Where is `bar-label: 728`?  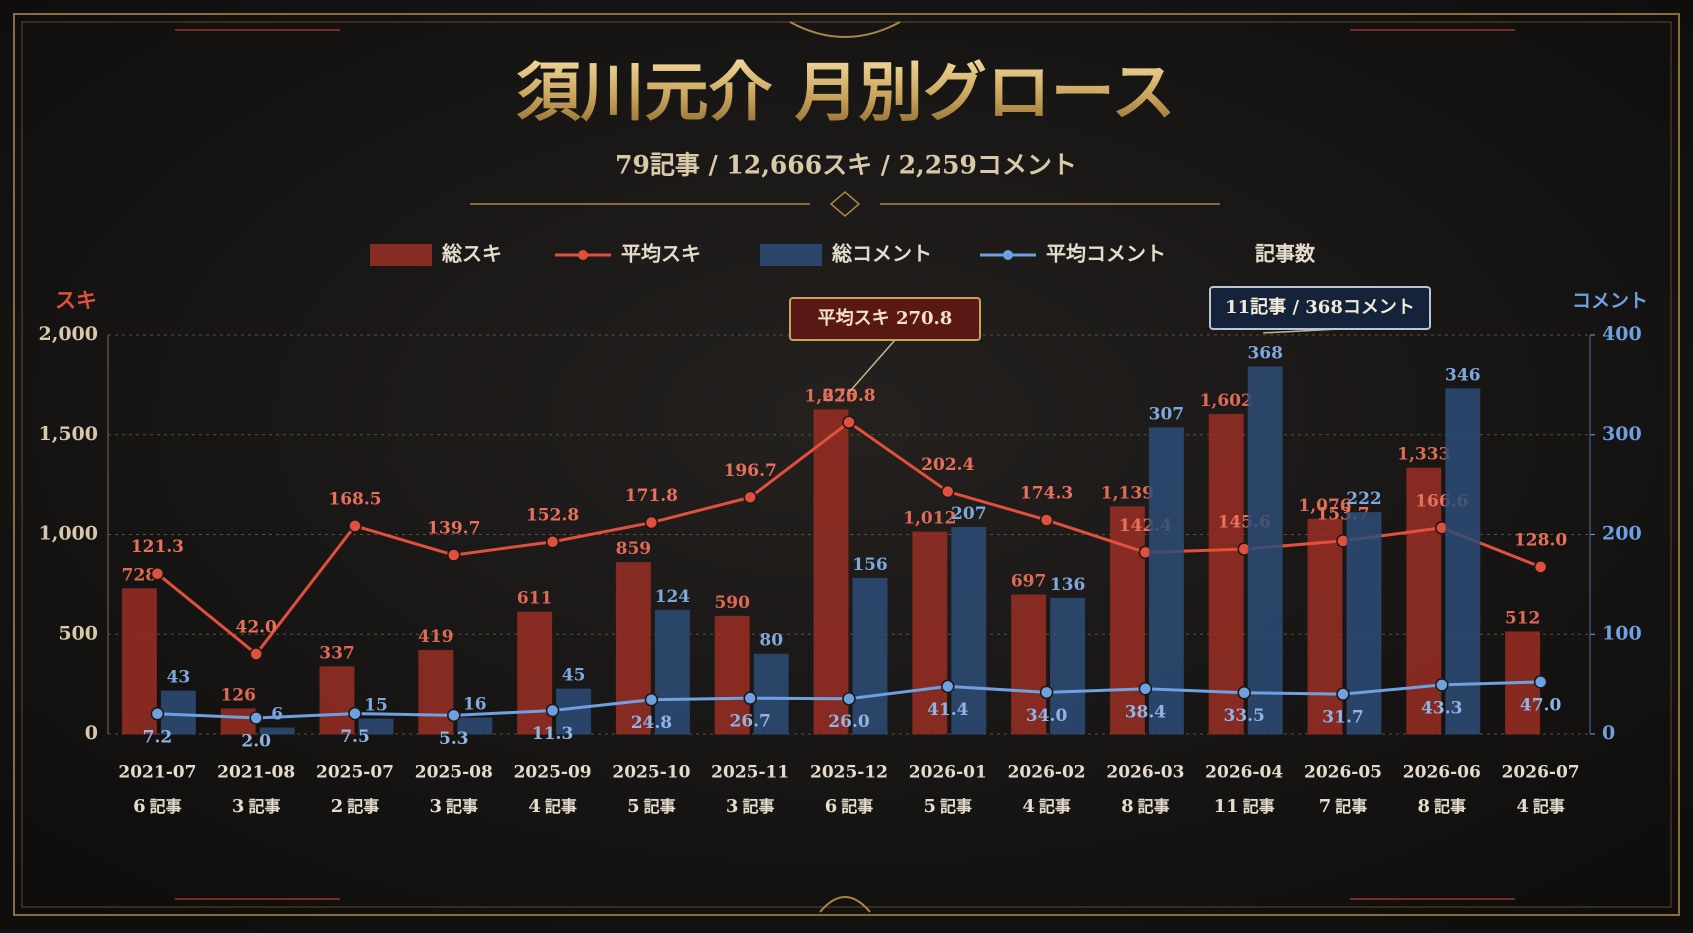 bar-label: 728 is located at coordinates (140, 575).